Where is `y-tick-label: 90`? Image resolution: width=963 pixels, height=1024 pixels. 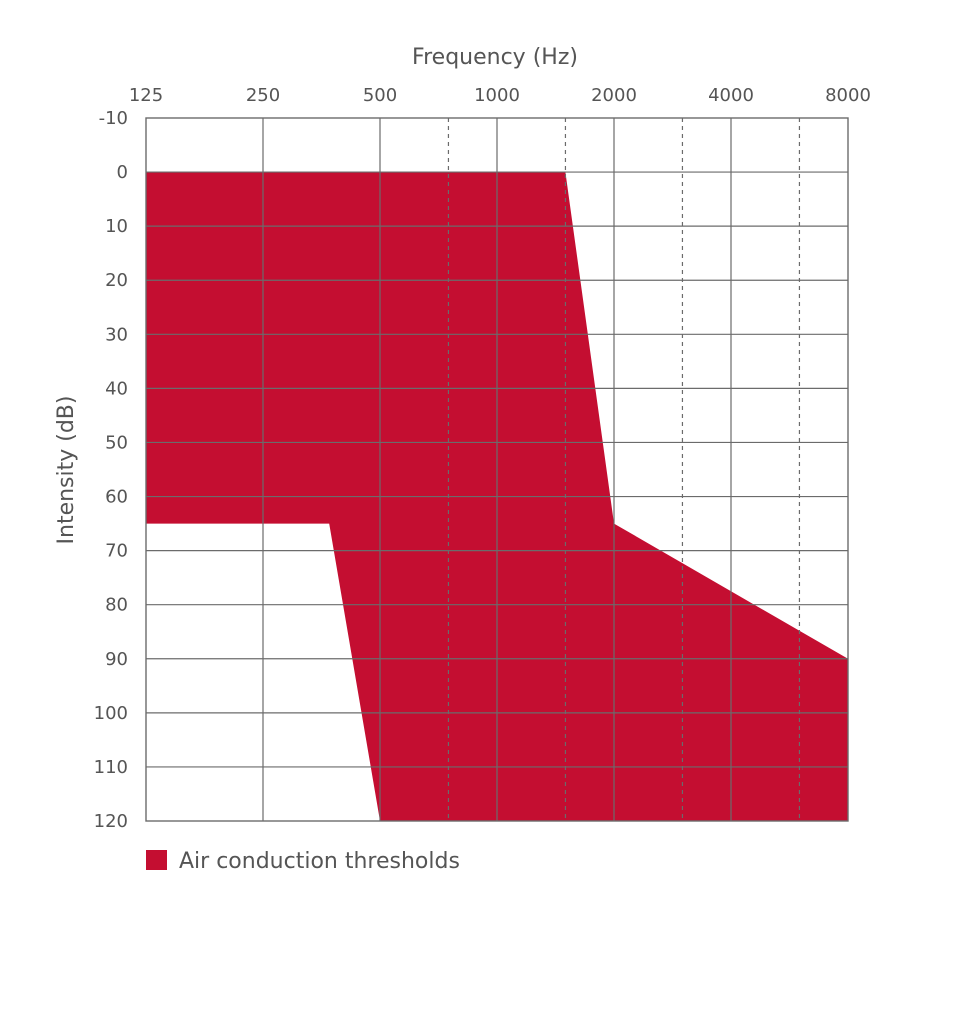
y-tick-label: 90 is located at coordinates (116, 659).